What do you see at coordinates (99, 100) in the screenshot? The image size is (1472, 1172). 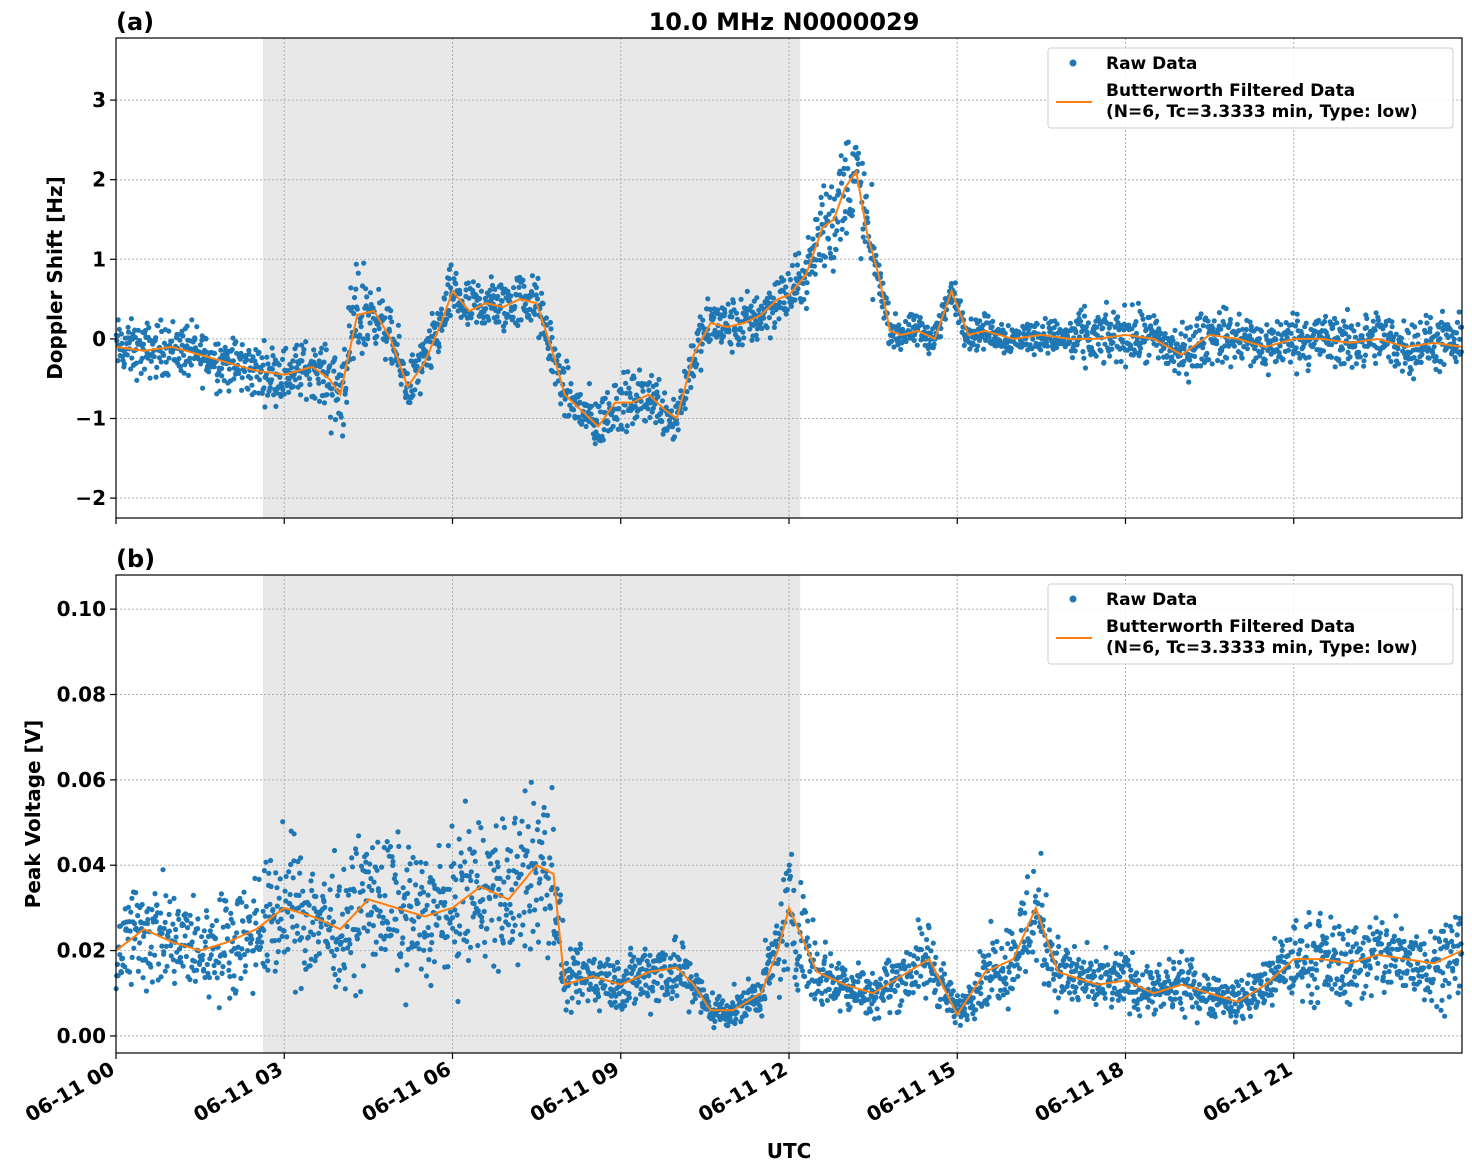 I see `y-tick-label: 3` at bounding box center [99, 100].